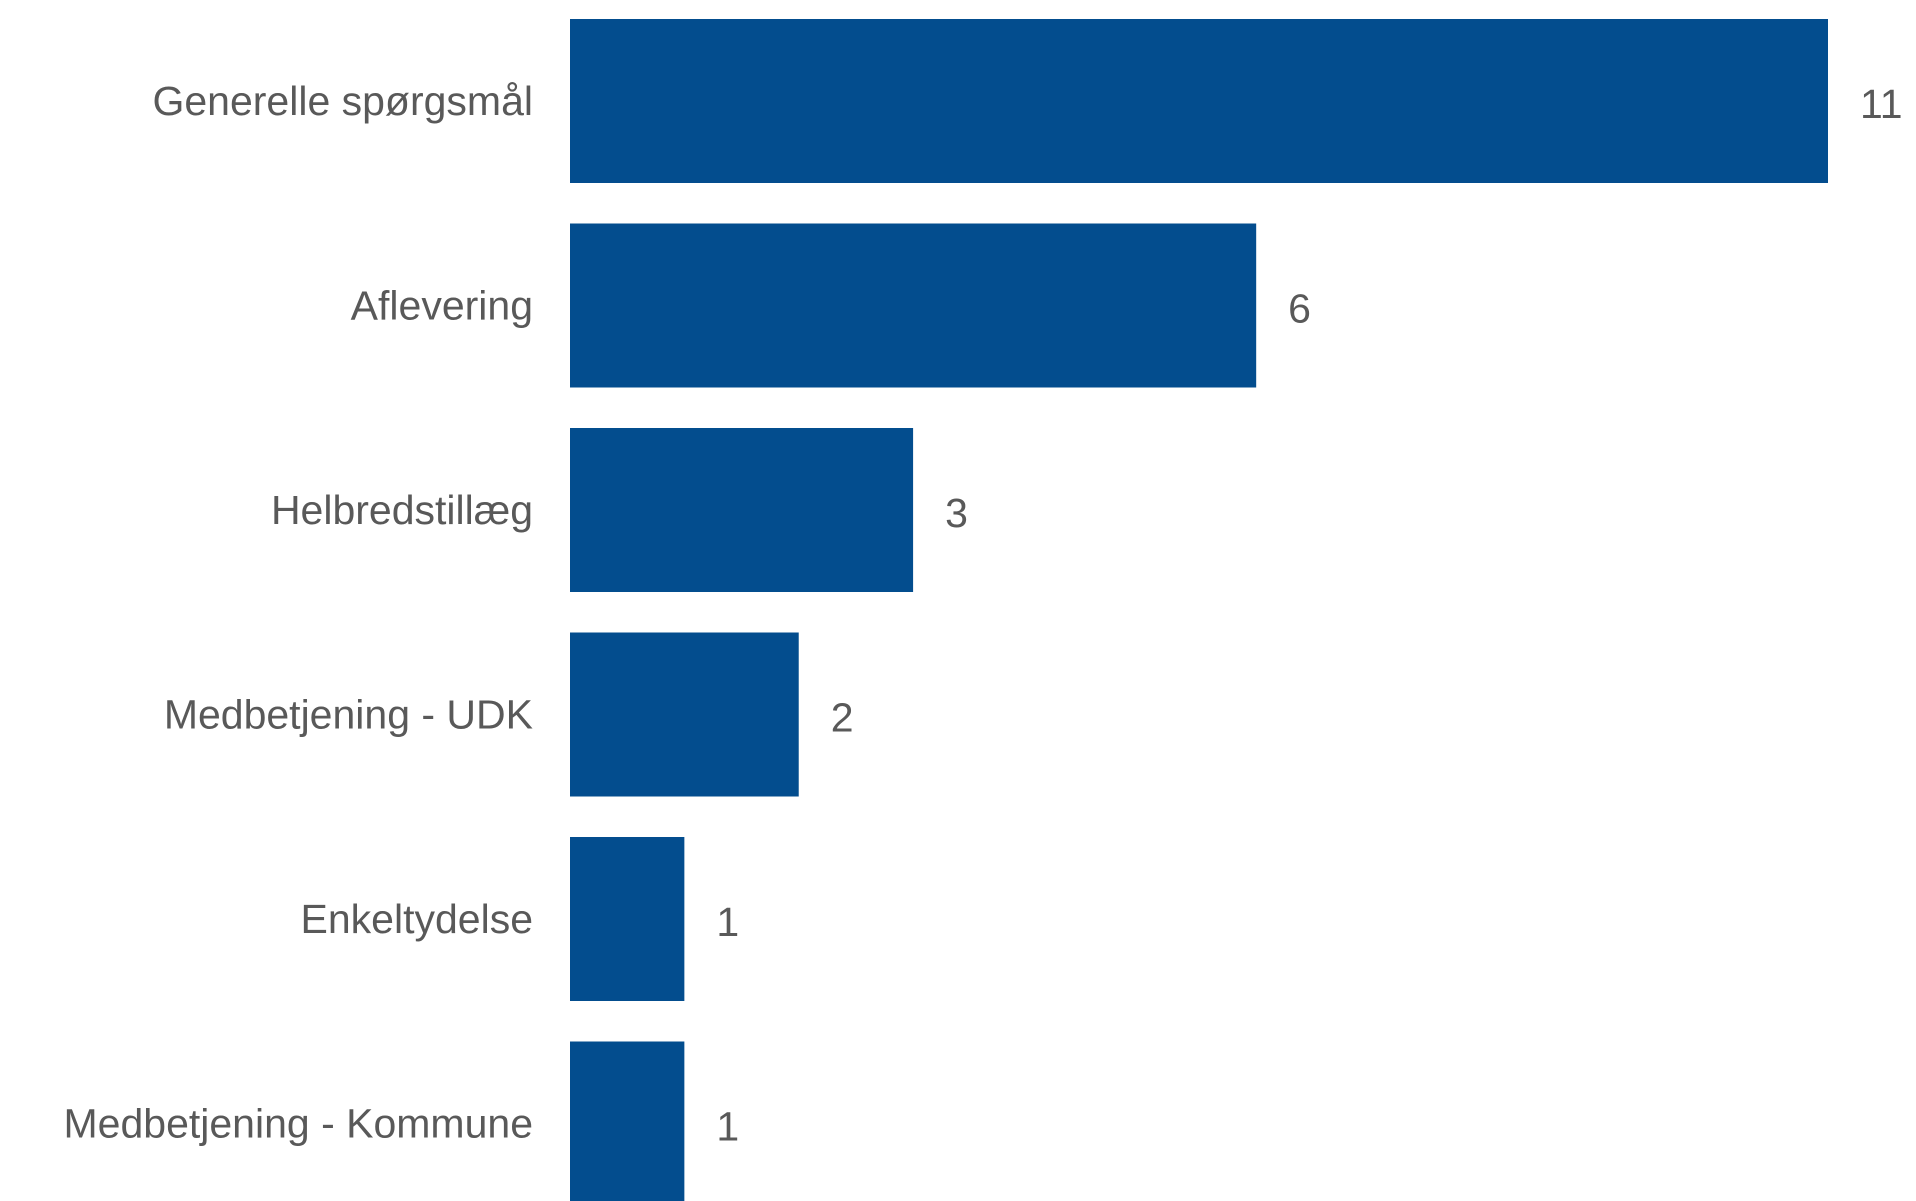 This screenshot has height=1201, width=1916. Describe the element at coordinates (342, 101) in the screenshot. I see `category-label-0: Generelle spørgsmål` at that location.